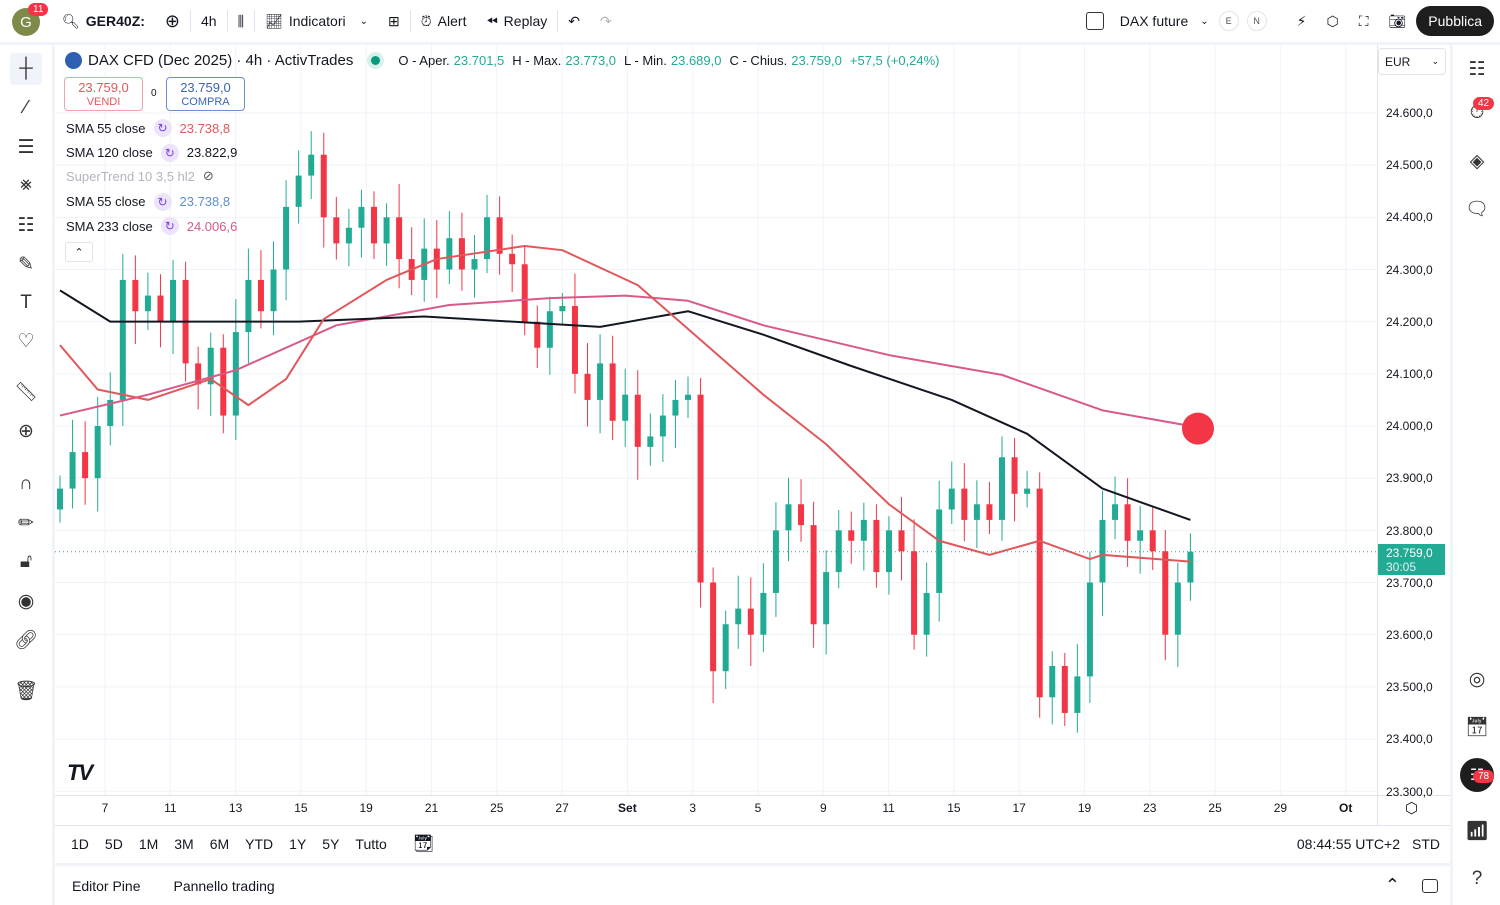 The width and height of the screenshot is (1500, 905). I want to click on symbol-search: 🔍︎ GER40Z:, so click(103, 21).